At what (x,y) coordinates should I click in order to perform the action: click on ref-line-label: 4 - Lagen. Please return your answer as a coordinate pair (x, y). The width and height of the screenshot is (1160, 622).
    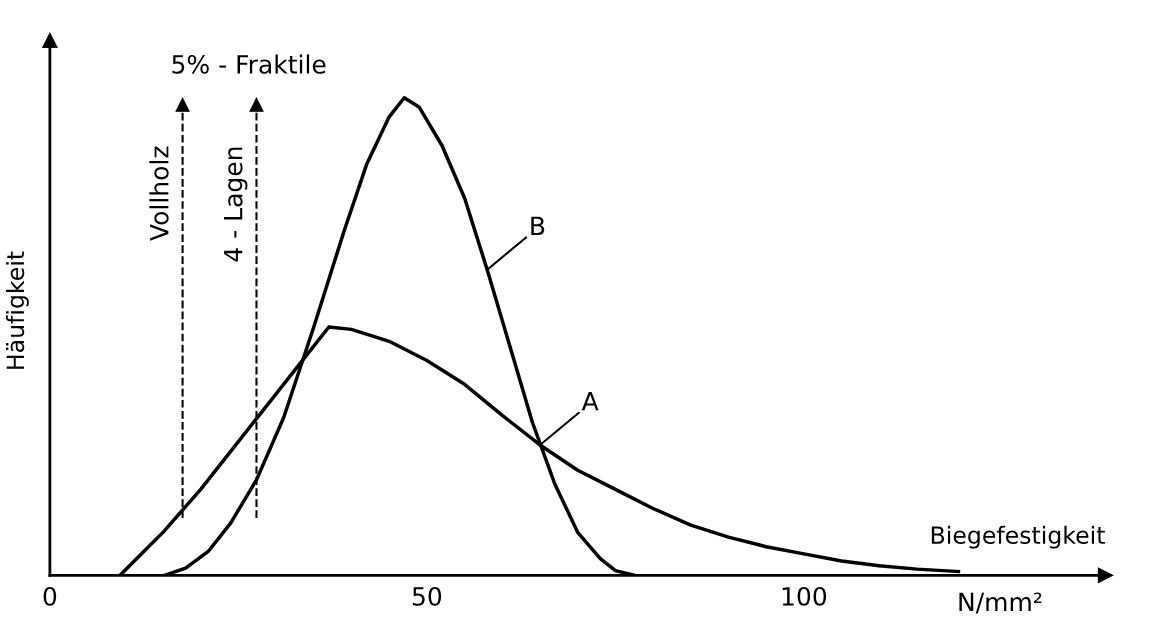
    Looking at the image, I should click on (236, 204).